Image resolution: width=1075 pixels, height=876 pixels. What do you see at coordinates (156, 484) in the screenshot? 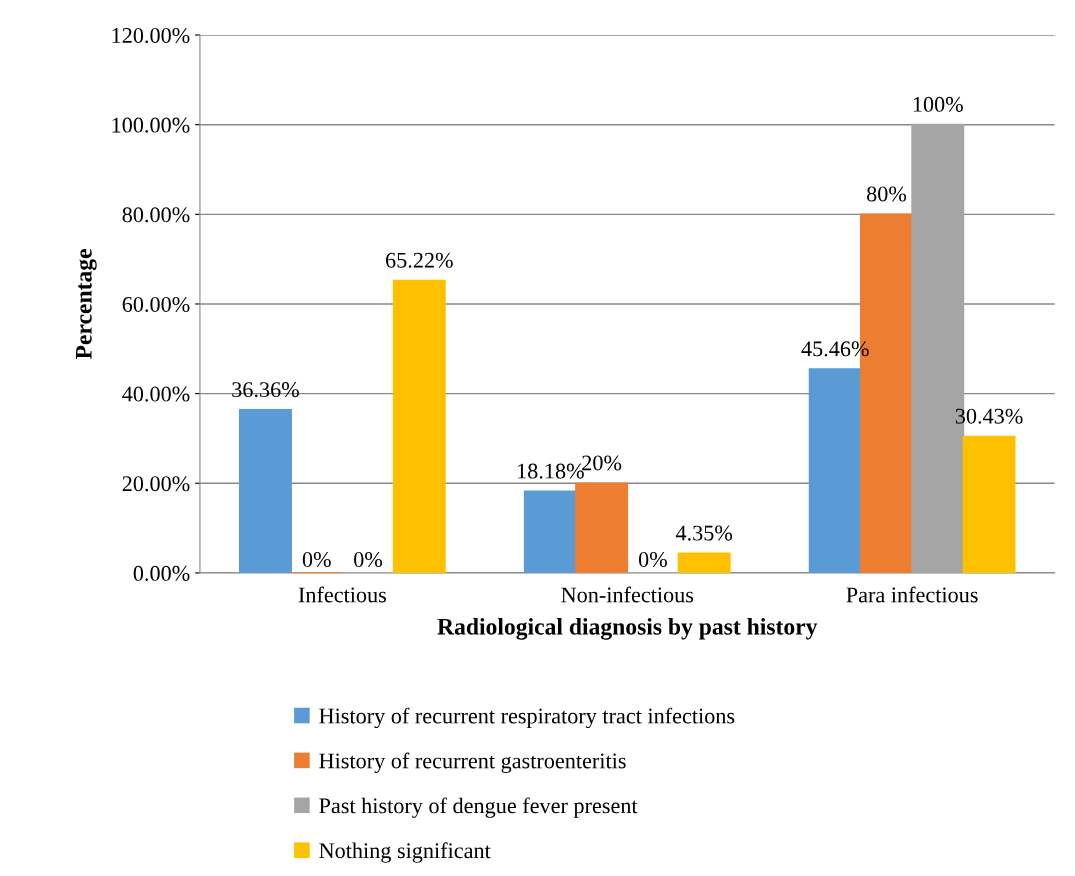
I see `y-tick-label: 20.00%` at bounding box center [156, 484].